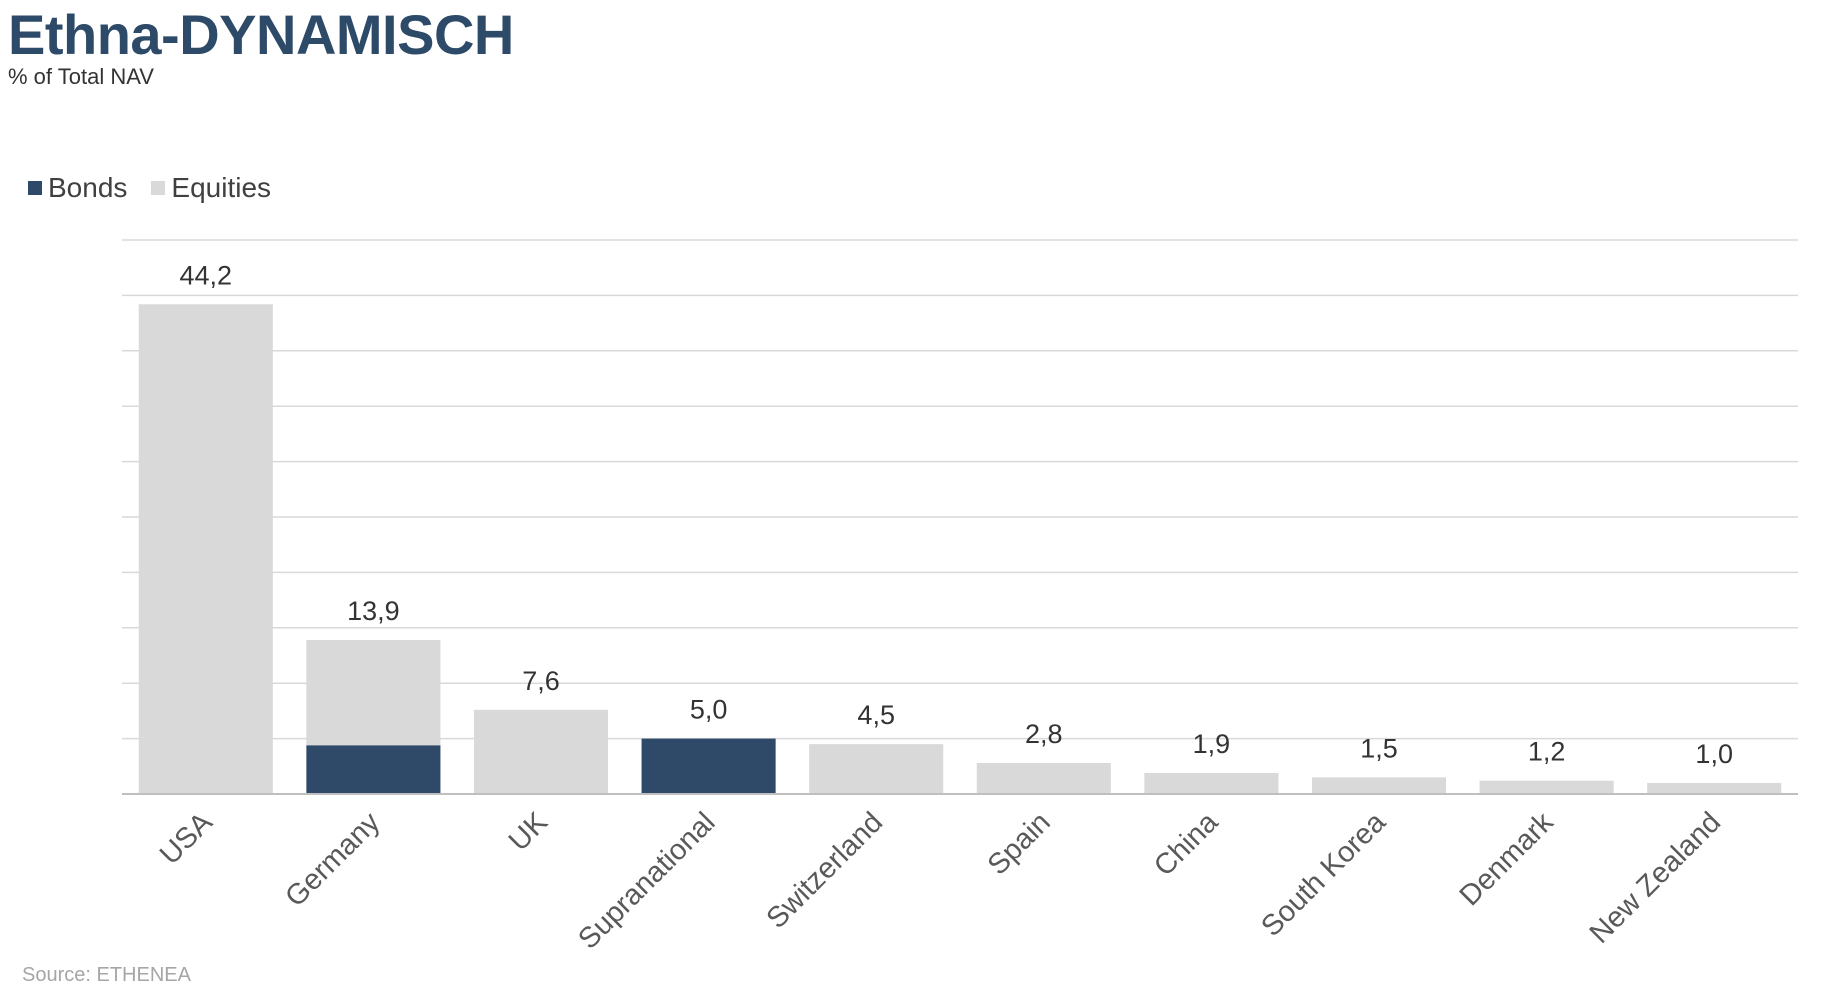 The height and width of the screenshot is (991, 1831). What do you see at coordinates (1019, 843) in the screenshot?
I see `x-tick-label: Spain` at bounding box center [1019, 843].